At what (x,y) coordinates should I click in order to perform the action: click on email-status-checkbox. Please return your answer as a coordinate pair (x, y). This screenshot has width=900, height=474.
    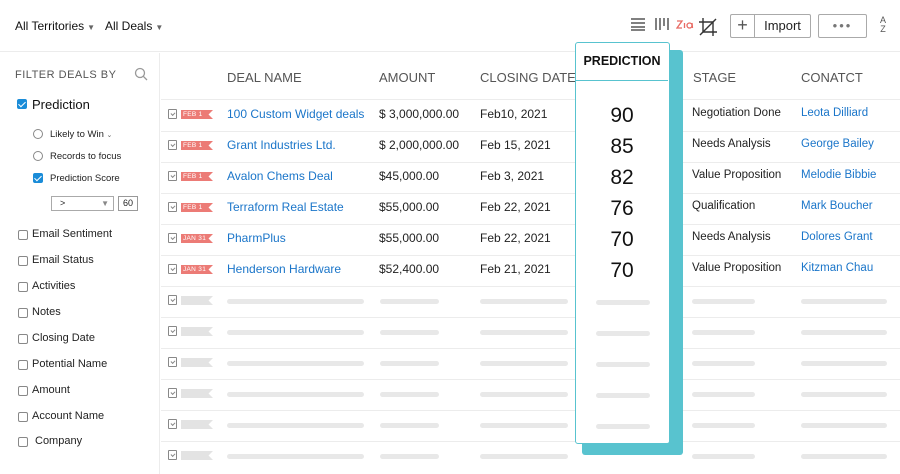
    Looking at the image, I should click on (23, 261).